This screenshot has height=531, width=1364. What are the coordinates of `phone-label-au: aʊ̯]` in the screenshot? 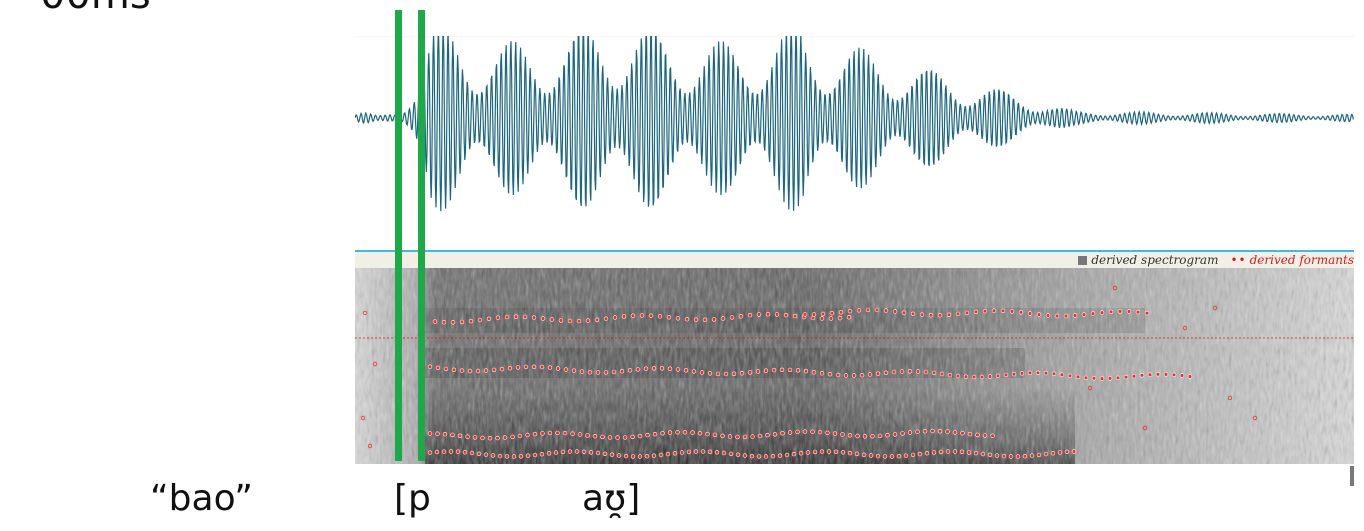 It's located at (611, 498).